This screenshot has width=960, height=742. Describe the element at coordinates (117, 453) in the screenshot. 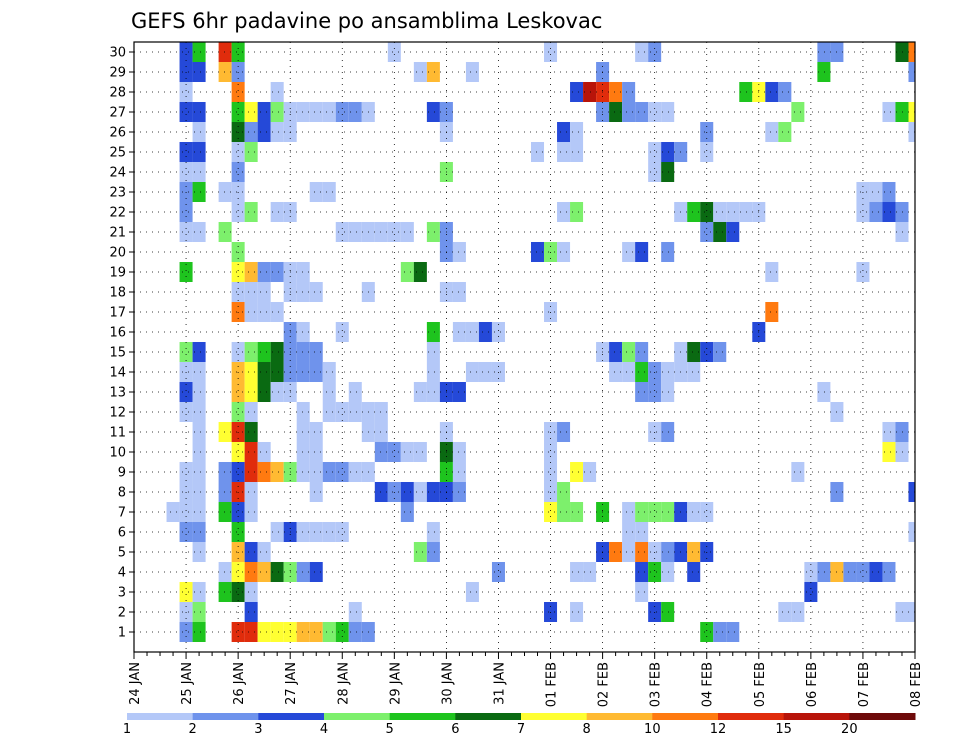

I see `y-tick-label: 10` at that location.